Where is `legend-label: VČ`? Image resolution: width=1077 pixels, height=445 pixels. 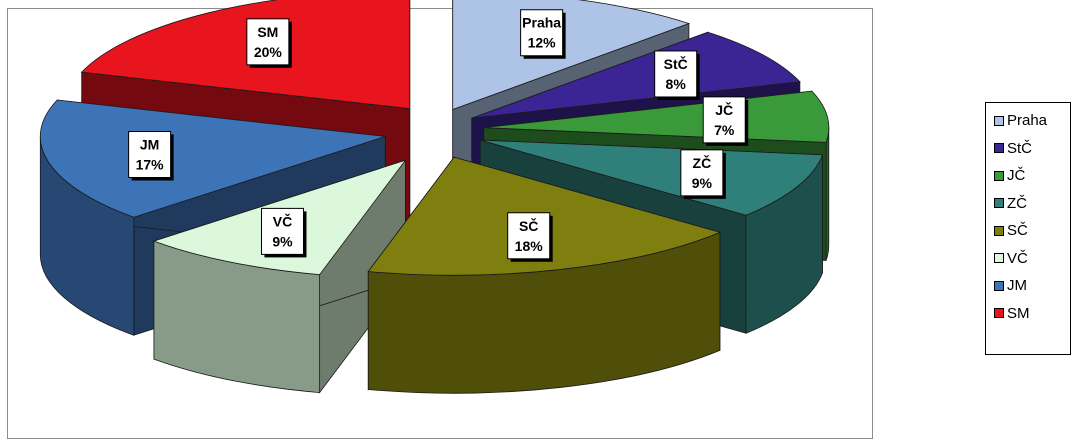 legend-label: VČ is located at coordinates (1017, 258).